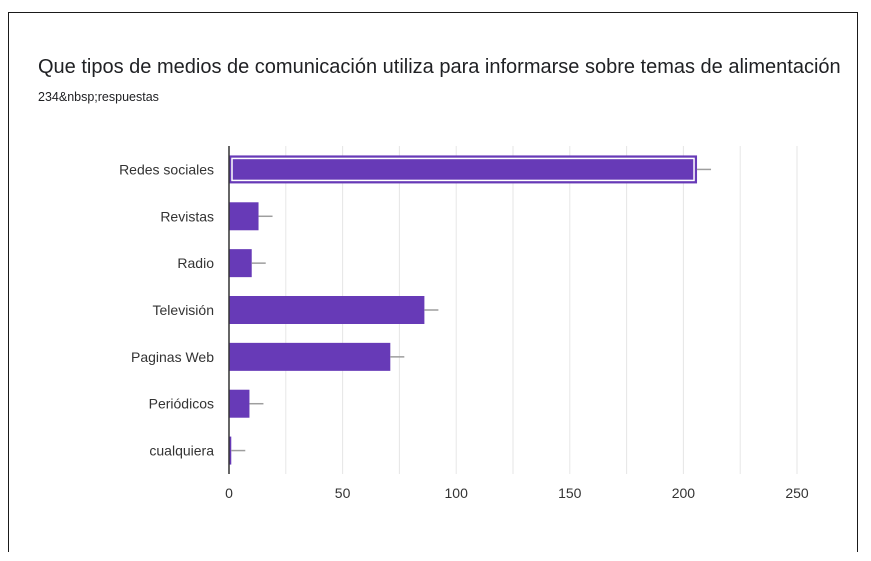  Describe the element at coordinates (187, 216) in the screenshot. I see `category-label: Revistas` at that location.